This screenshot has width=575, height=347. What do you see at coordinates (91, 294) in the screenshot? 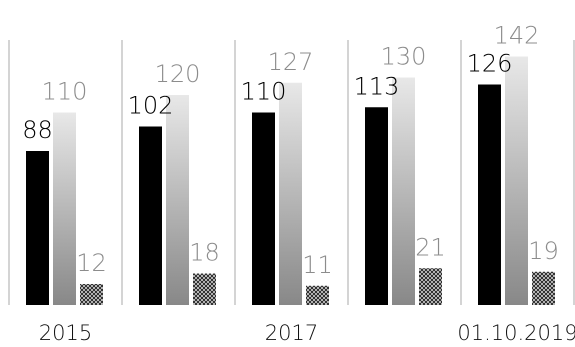
I see `bar-2015-series3` at bounding box center [91, 294].